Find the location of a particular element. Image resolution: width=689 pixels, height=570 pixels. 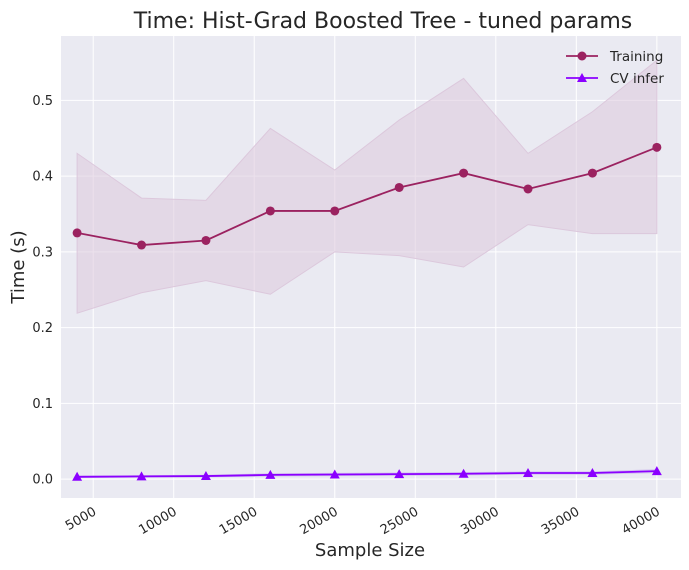

legend: Training CV infer is located at coordinates (615, 68).